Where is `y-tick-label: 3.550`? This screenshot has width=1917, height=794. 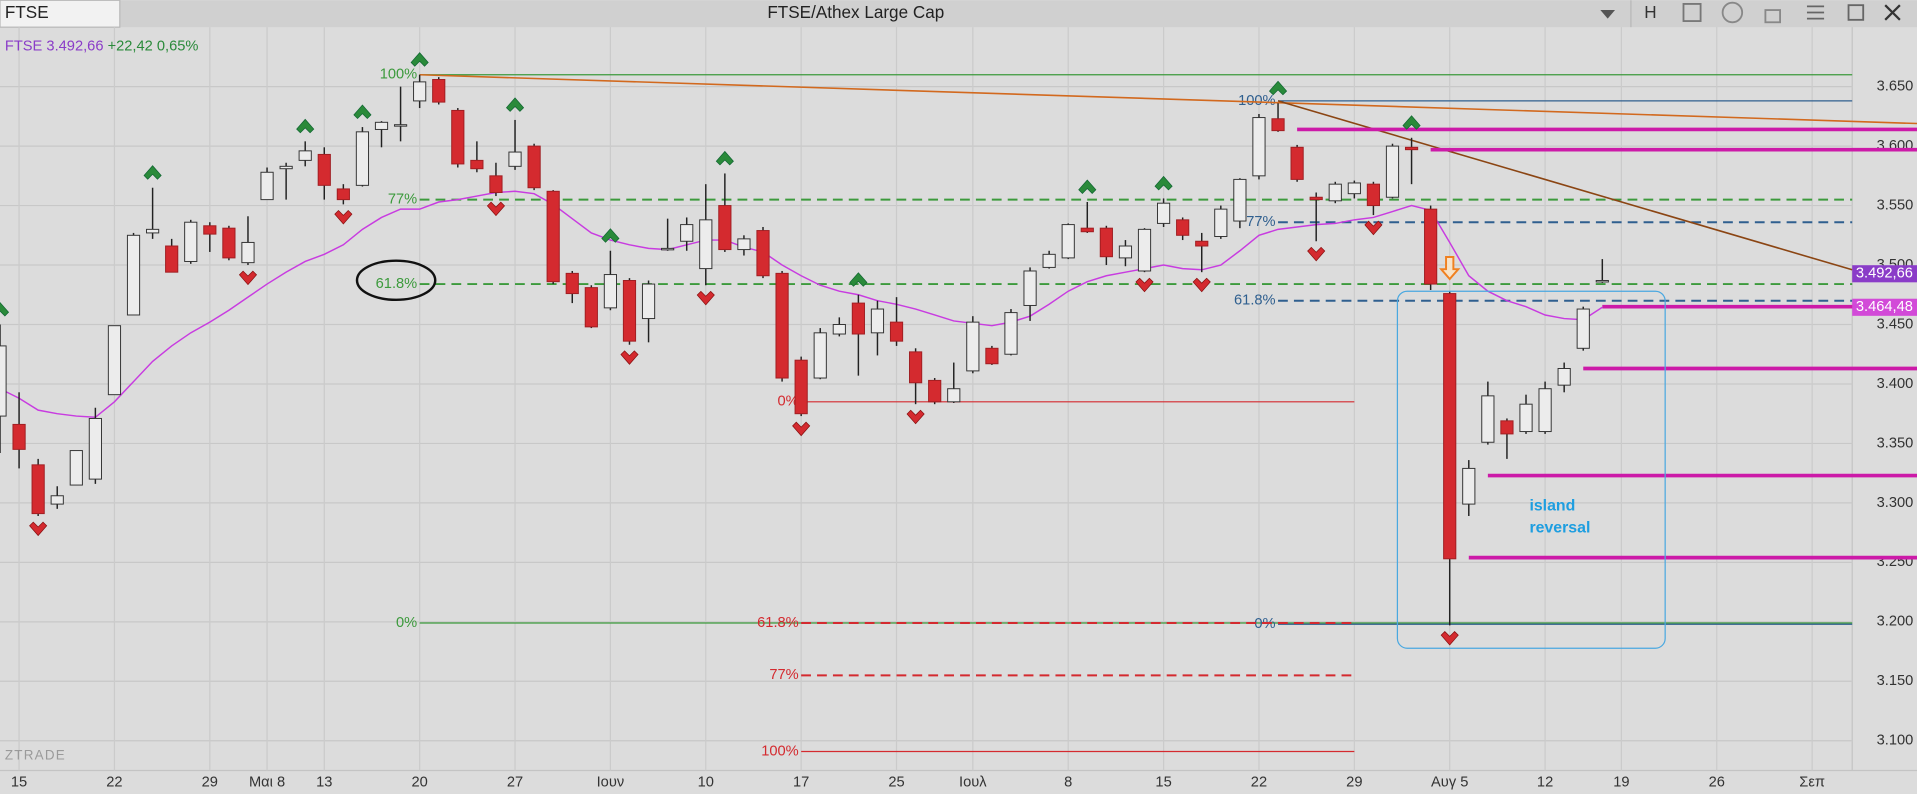
y-tick-label: 3.550 is located at coordinates (1895, 205).